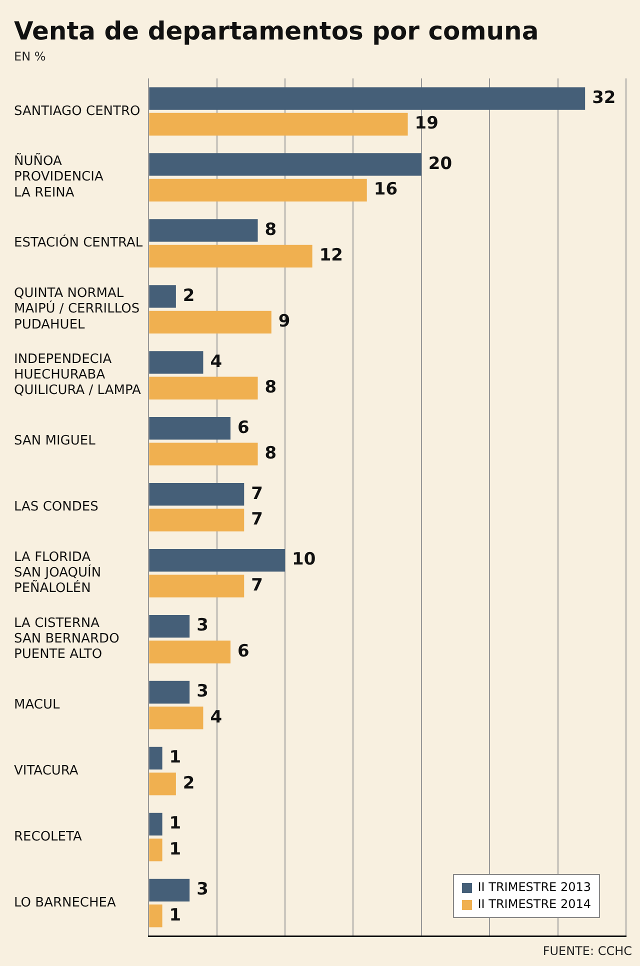 The image size is (640, 966). What do you see at coordinates (56, 507) in the screenshot?
I see `y-tick-label: LAS CONDES` at bounding box center [56, 507].